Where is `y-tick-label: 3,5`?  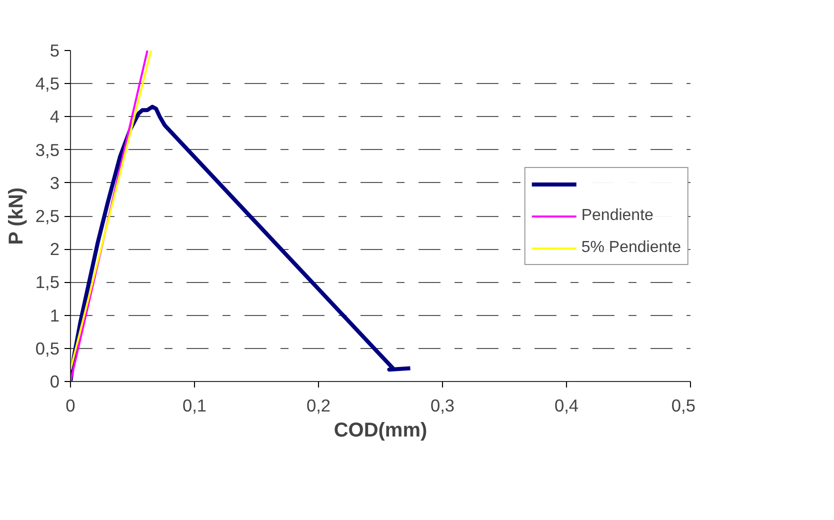 y-tick-label: 3,5 is located at coordinates (47, 150).